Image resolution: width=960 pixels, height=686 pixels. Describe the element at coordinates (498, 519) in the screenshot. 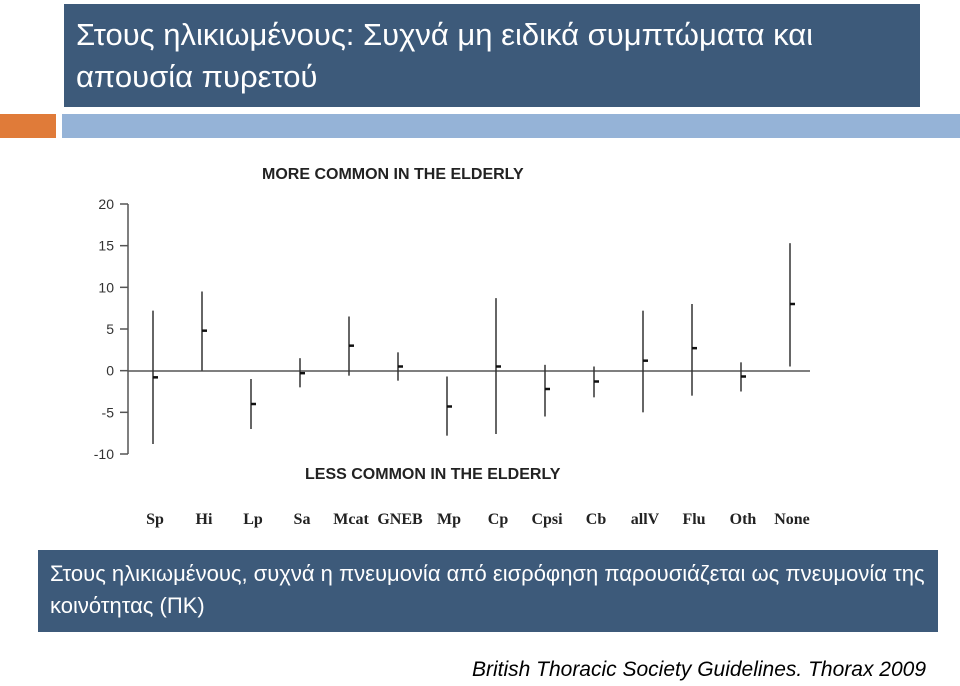

I see `category-label: Cp` at that location.